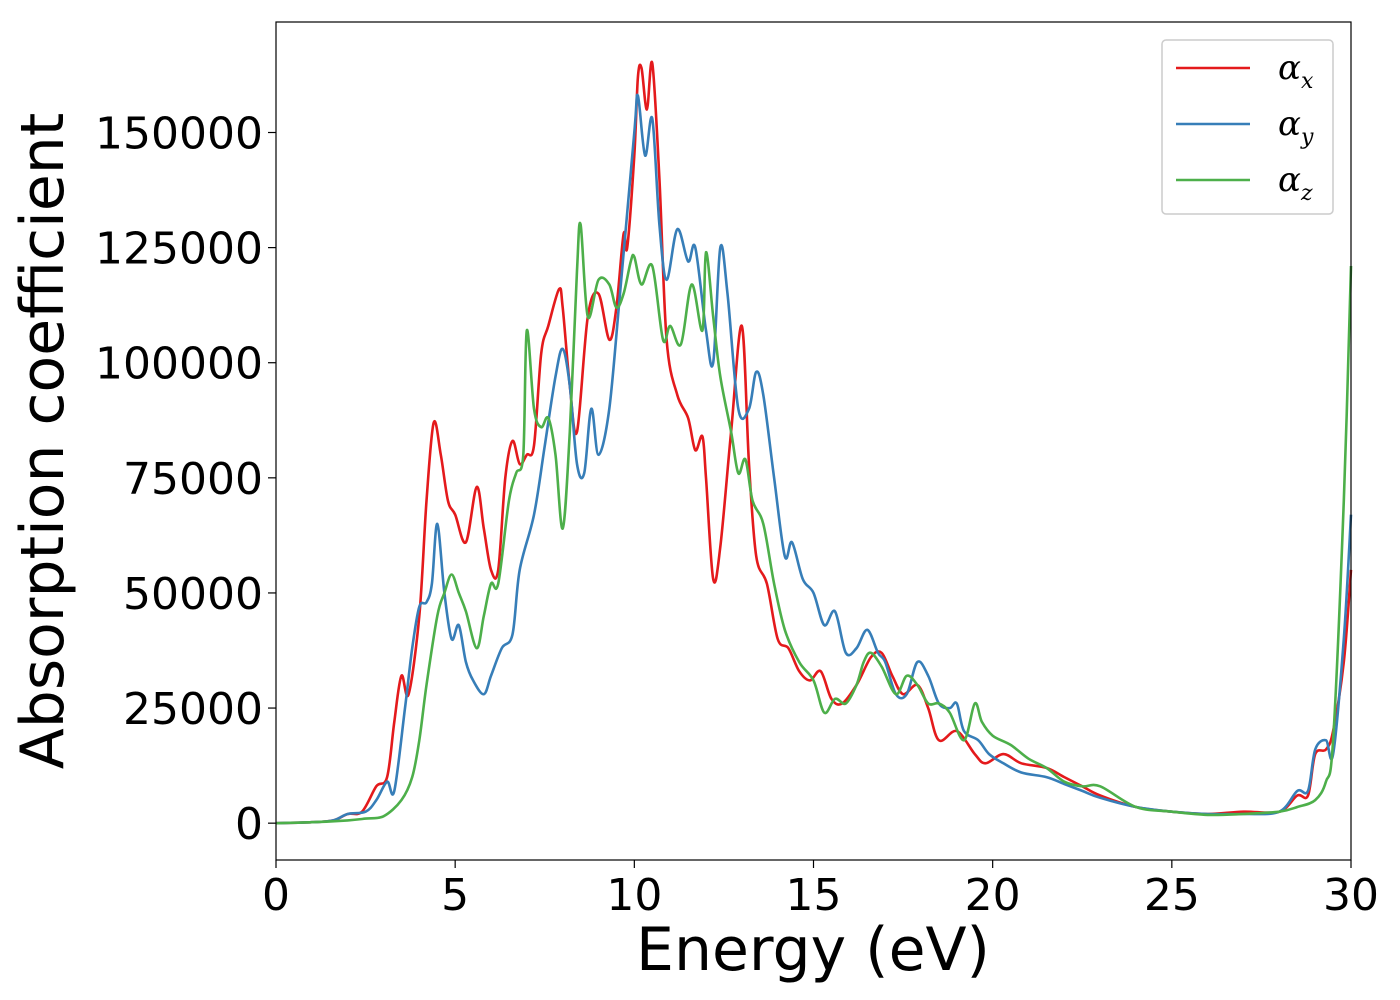 The image size is (1400, 1000). What do you see at coordinates (1351, 895) in the screenshot?
I see `x-tick-label: 30` at bounding box center [1351, 895].